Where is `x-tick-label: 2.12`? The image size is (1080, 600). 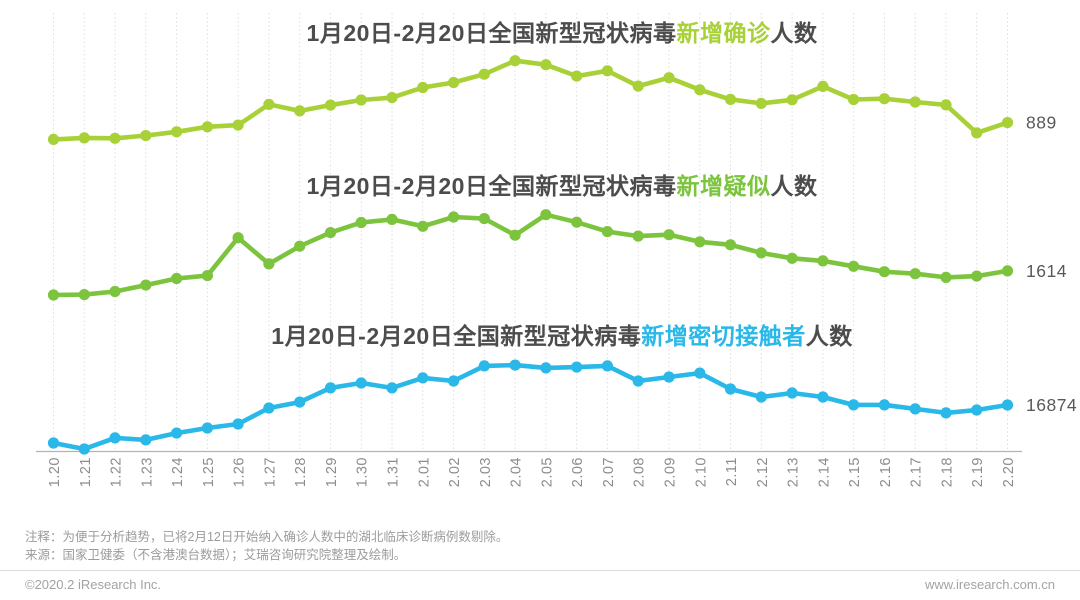 x-tick-label: 2.12 is located at coordinates (763, 472).